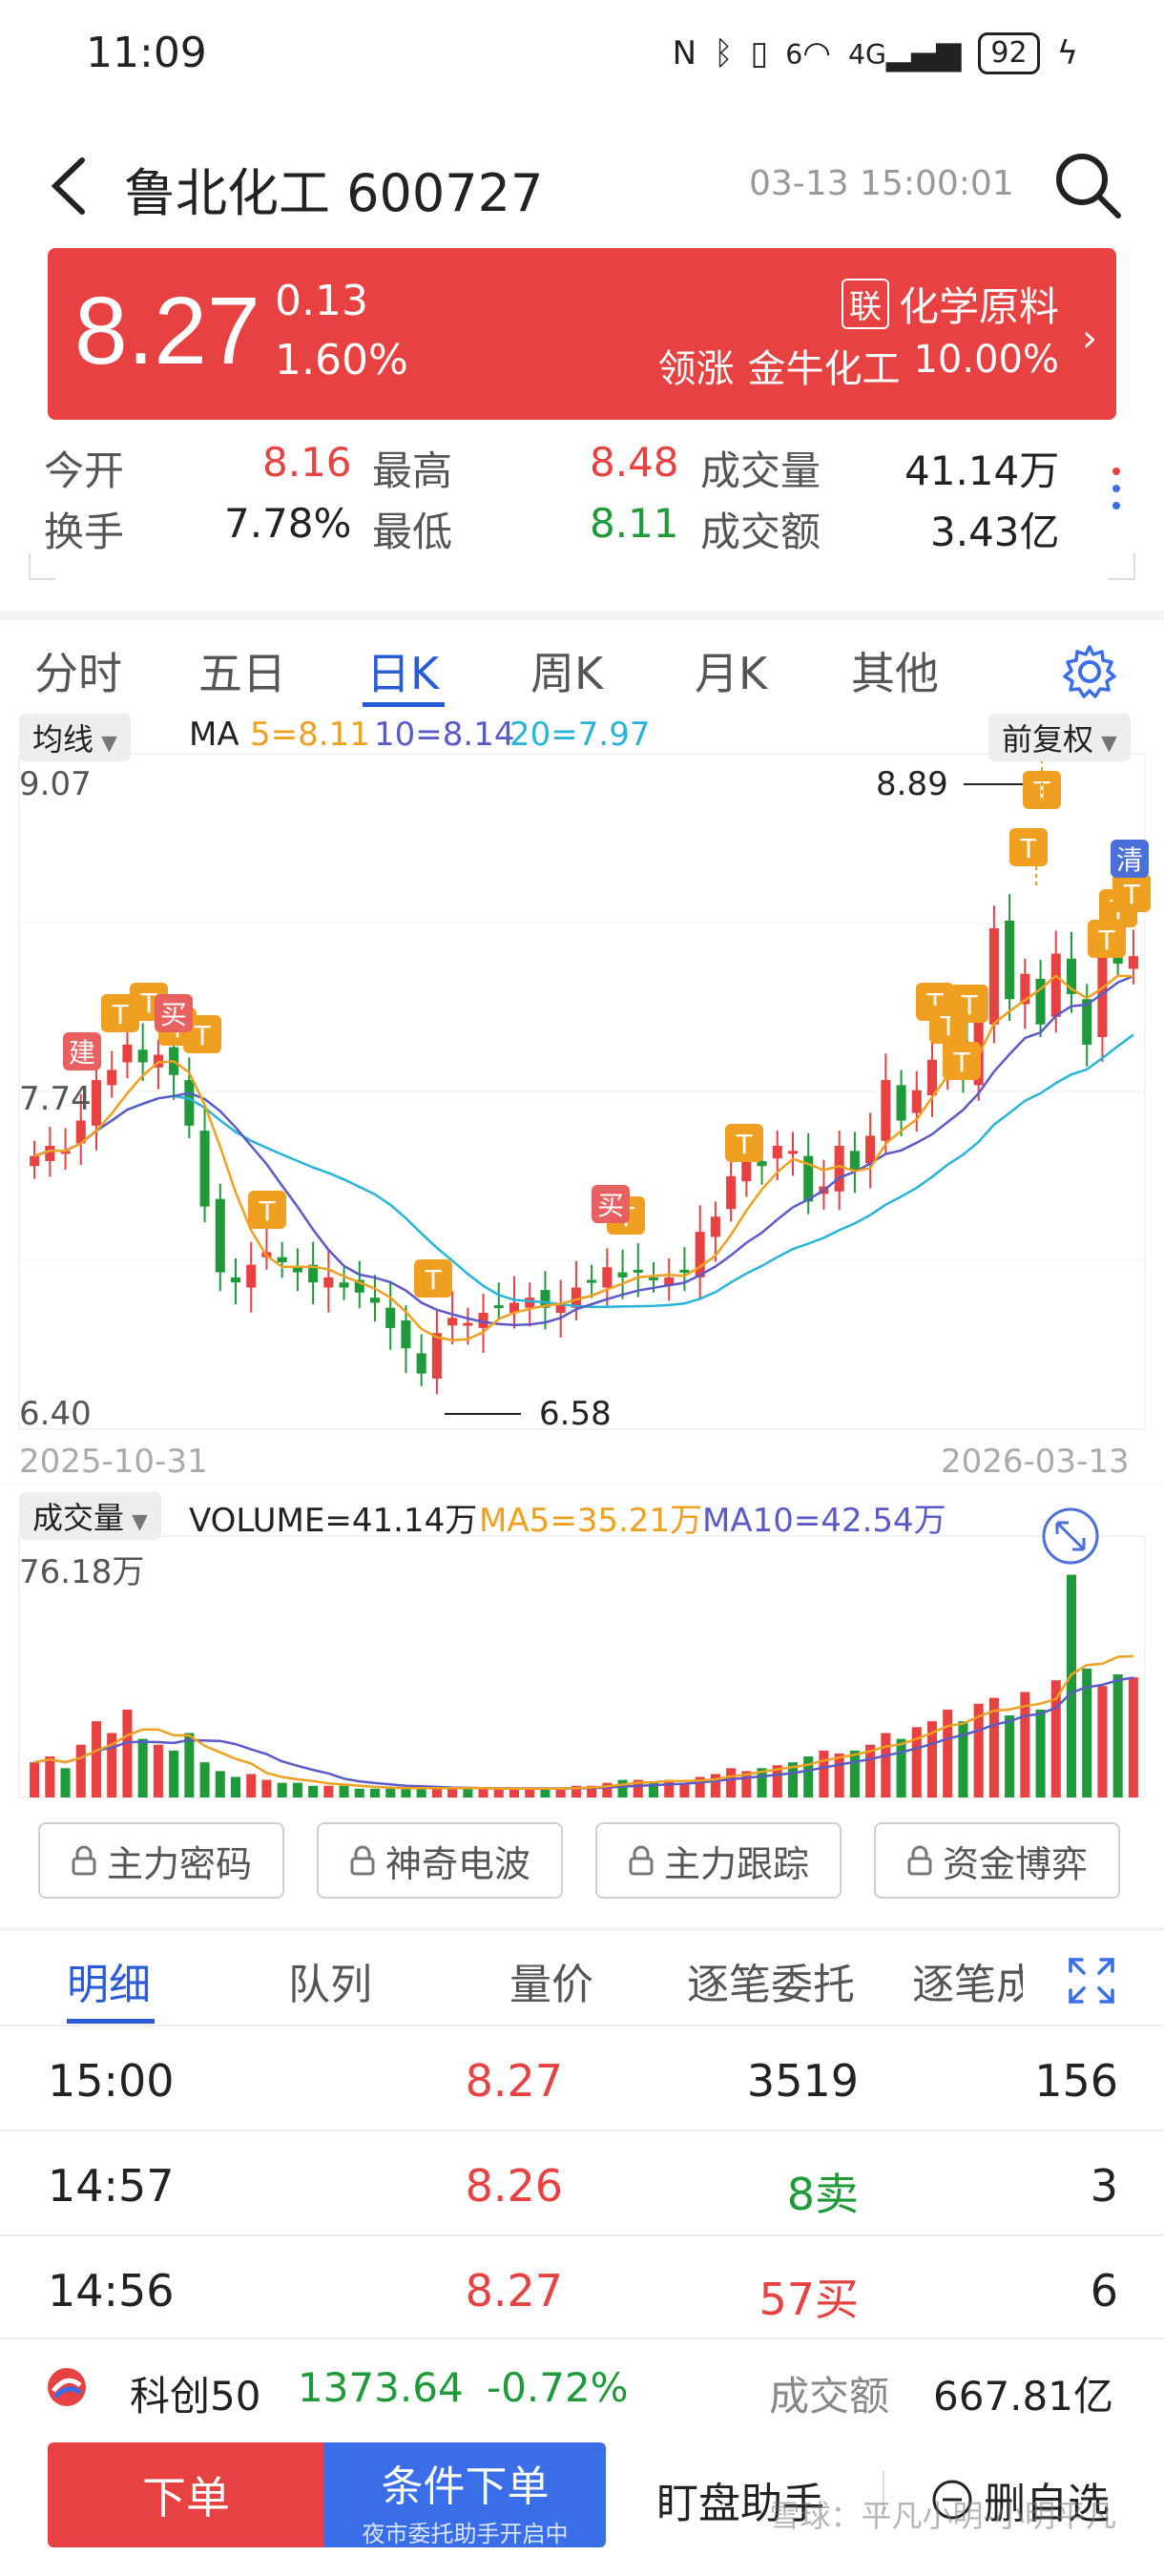 This screenshot has height=2576, width=1164. I want to click on trade-time: 14:57, so click(112, 2186).